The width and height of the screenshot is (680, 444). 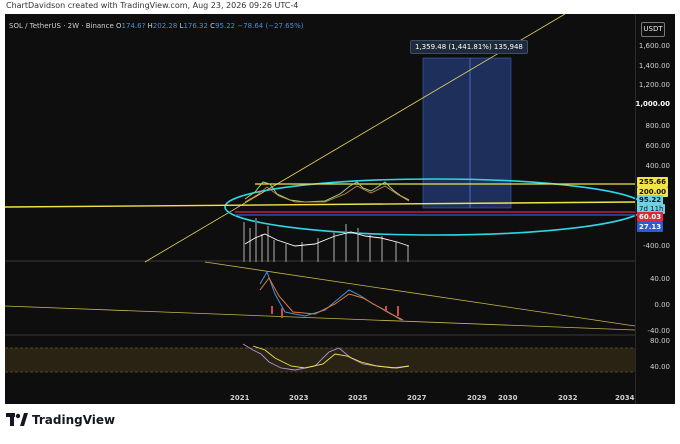 I want to click on time-tick: 2025, so click(x=358, y=398).